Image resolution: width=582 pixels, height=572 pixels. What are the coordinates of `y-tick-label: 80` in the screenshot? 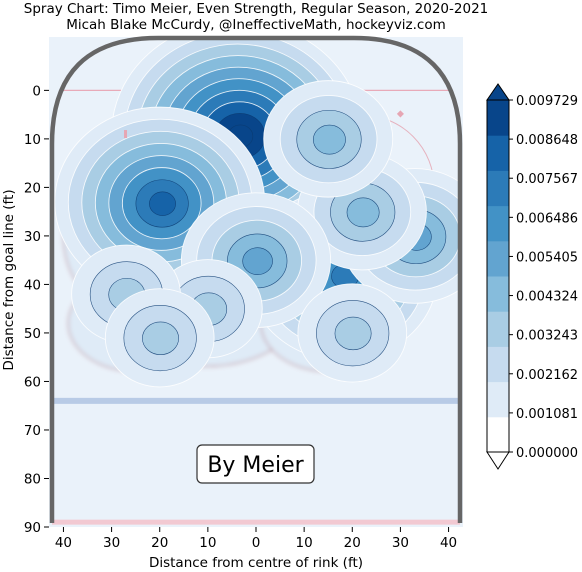 It's located at (32, 479).